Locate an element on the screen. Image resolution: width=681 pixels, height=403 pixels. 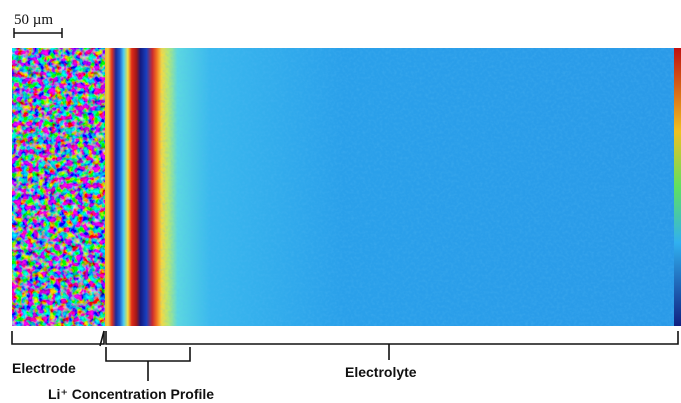
electrolyte-label: Electrolyte is located at coordinates (381, 372).